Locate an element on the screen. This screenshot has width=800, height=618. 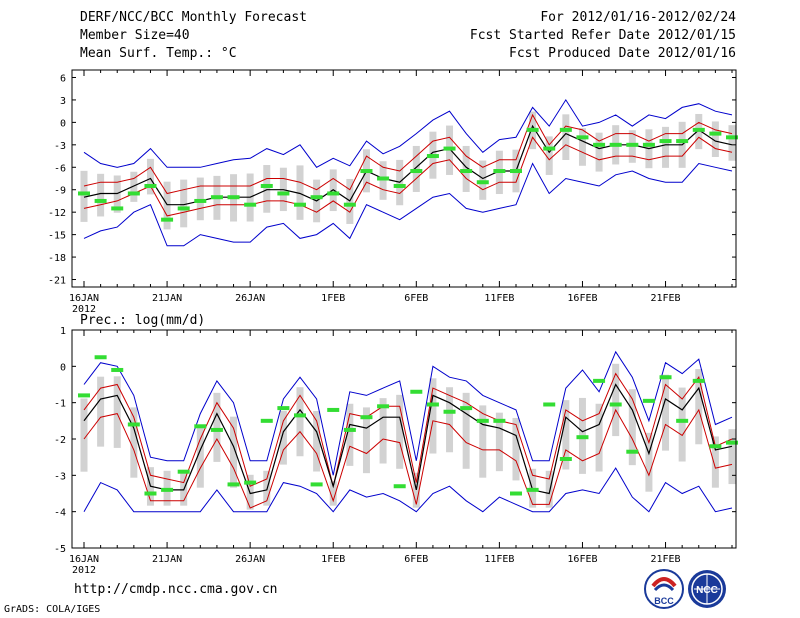
temp-ytick-label: 3 is located at coordinates (63, 101).